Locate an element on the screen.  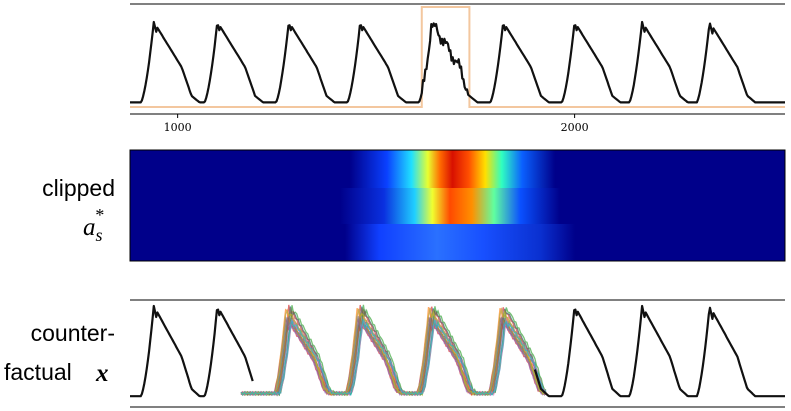
a-s-star-label: as* is located at coordinates (93, 225).